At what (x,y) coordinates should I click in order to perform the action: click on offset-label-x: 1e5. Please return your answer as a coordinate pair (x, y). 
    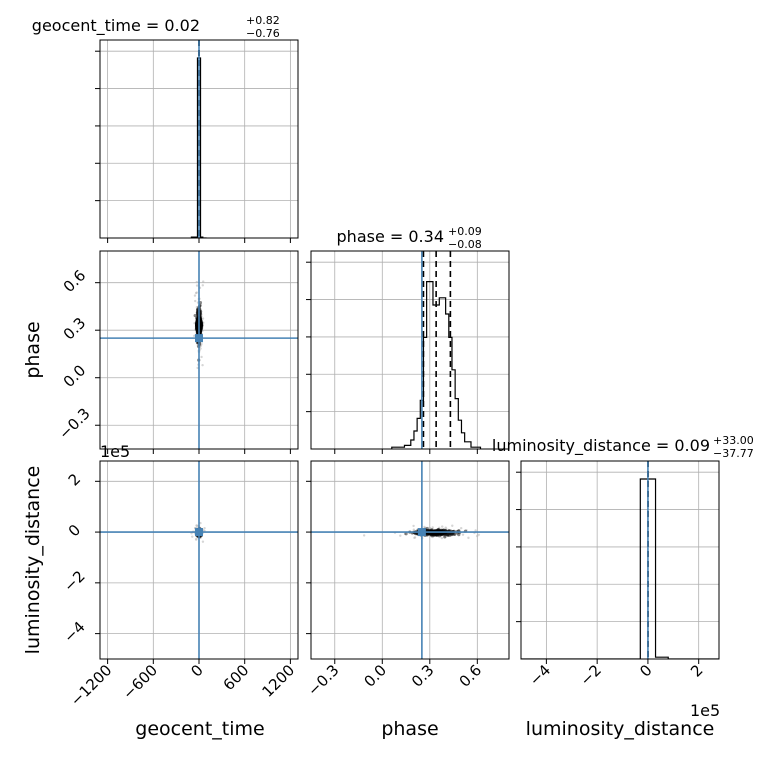
    Looking at the image, I should click on (705, 710).